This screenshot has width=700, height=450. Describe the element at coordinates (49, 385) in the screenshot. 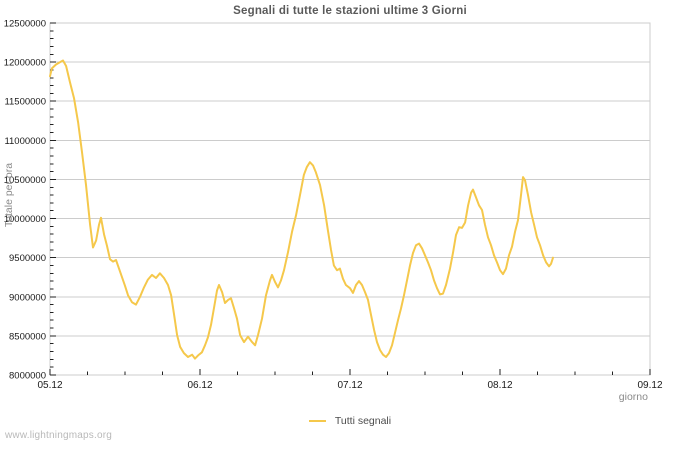

I see `x-tick-label: 05.12` at that location.